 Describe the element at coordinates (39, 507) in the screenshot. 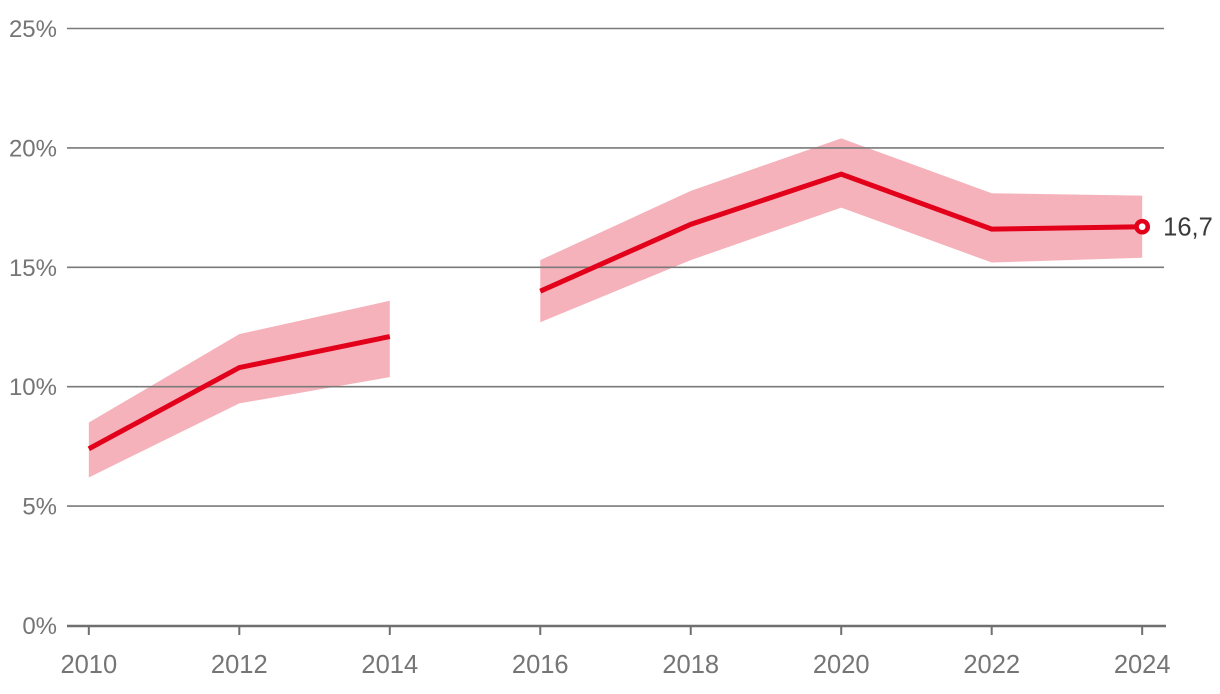

I see `y-axis-tick-label: 5%` at that location.